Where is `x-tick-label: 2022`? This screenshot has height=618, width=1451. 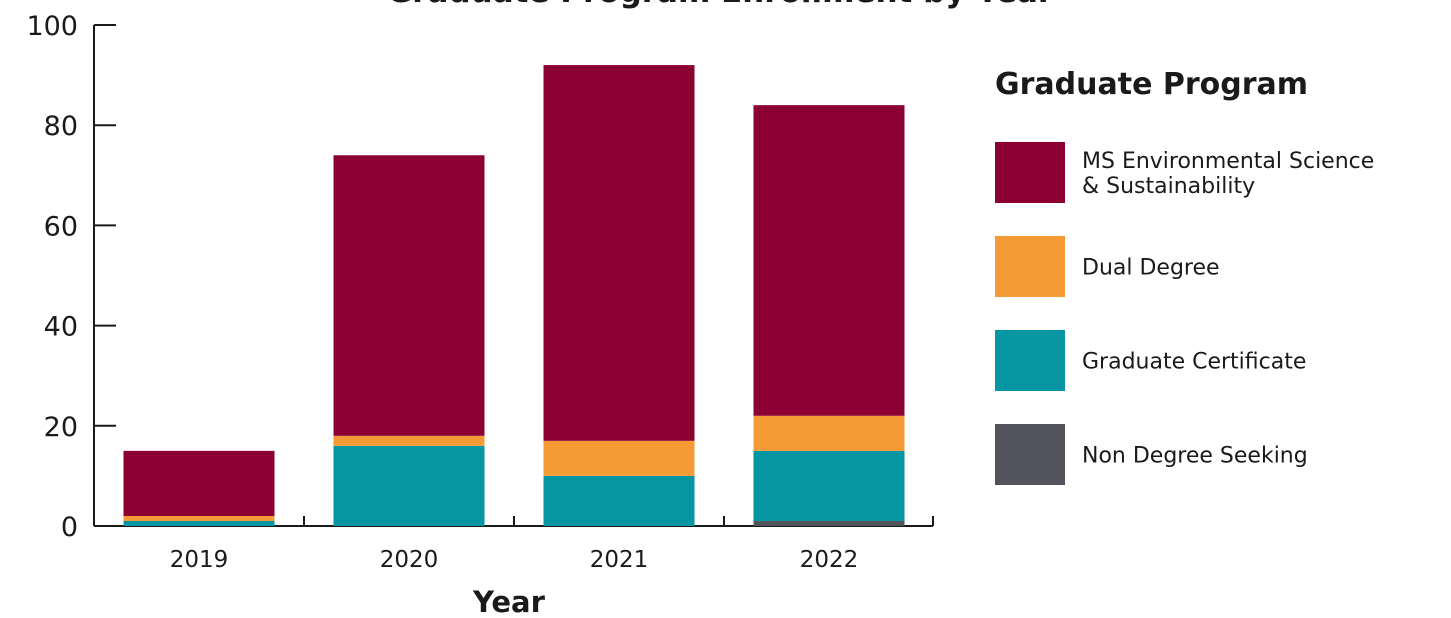
x-tick-label: 2022 is located at coordinates (829, 560).